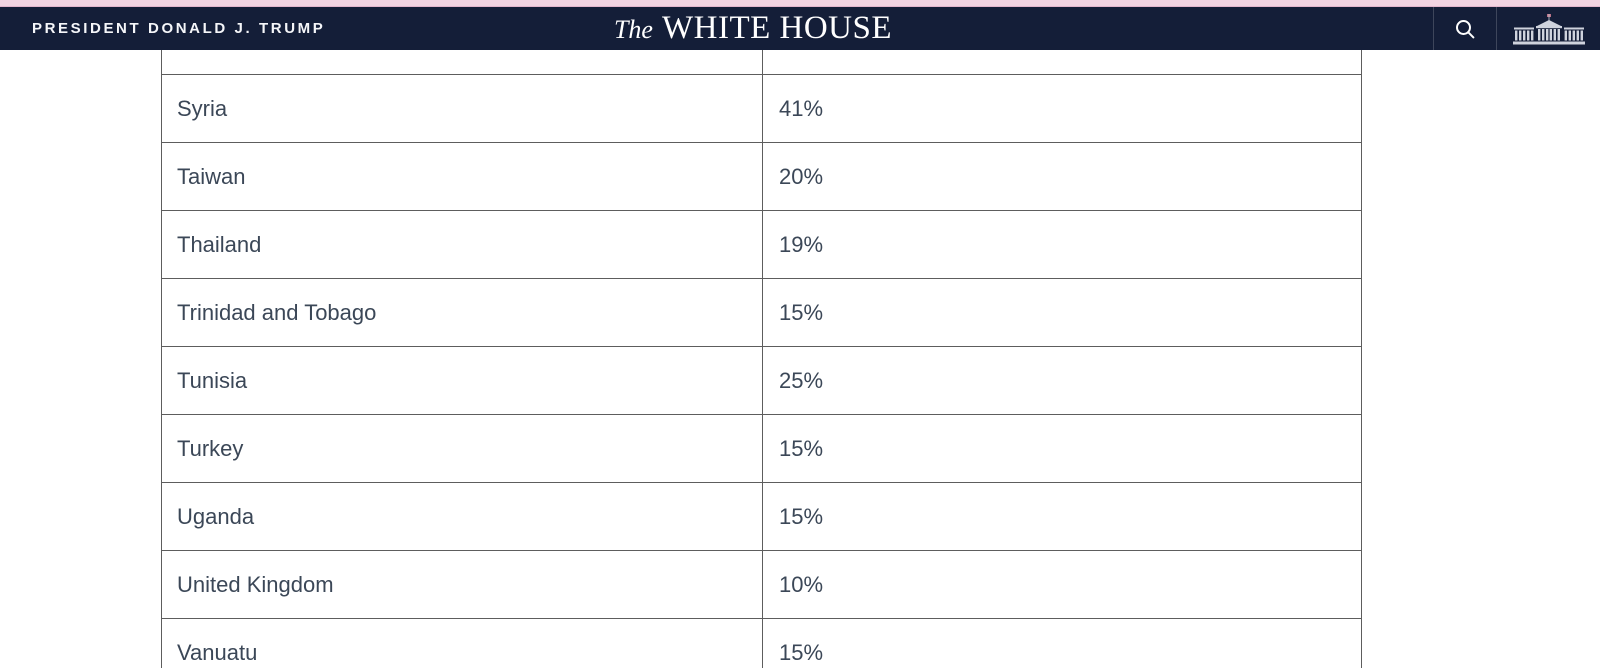 The image size is (1600, 668). I want to click on search-icon, so click(1465, 29).